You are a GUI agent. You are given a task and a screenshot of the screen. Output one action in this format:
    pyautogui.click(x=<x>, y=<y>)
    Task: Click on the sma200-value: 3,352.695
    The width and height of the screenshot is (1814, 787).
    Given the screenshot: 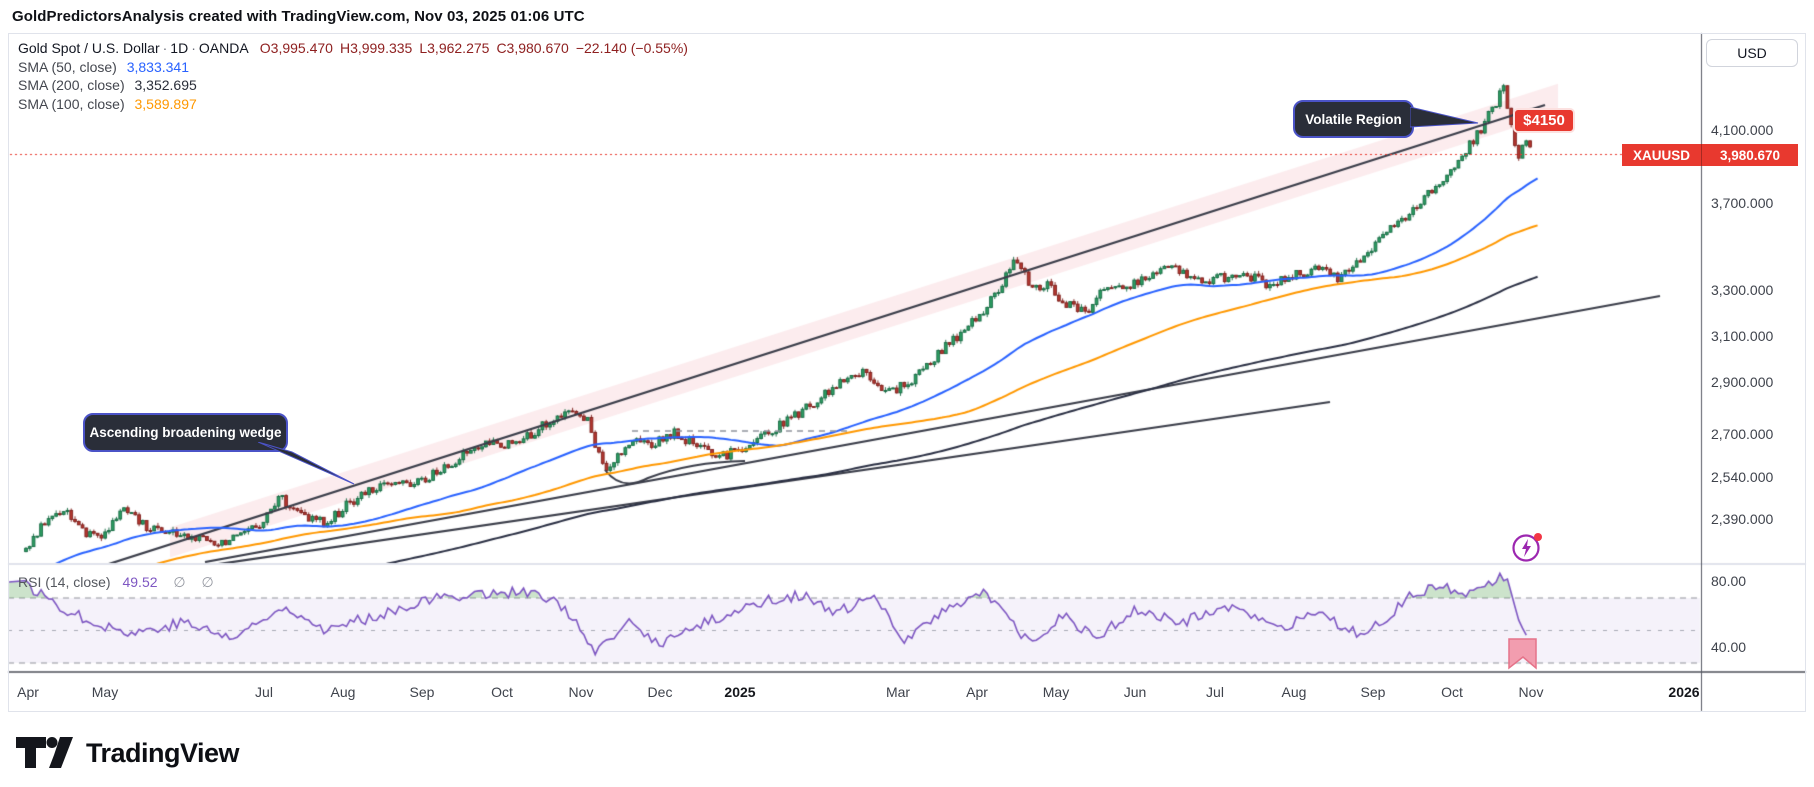 What is the action you would take?
    pyautogui.click(x=165, y=85)
    